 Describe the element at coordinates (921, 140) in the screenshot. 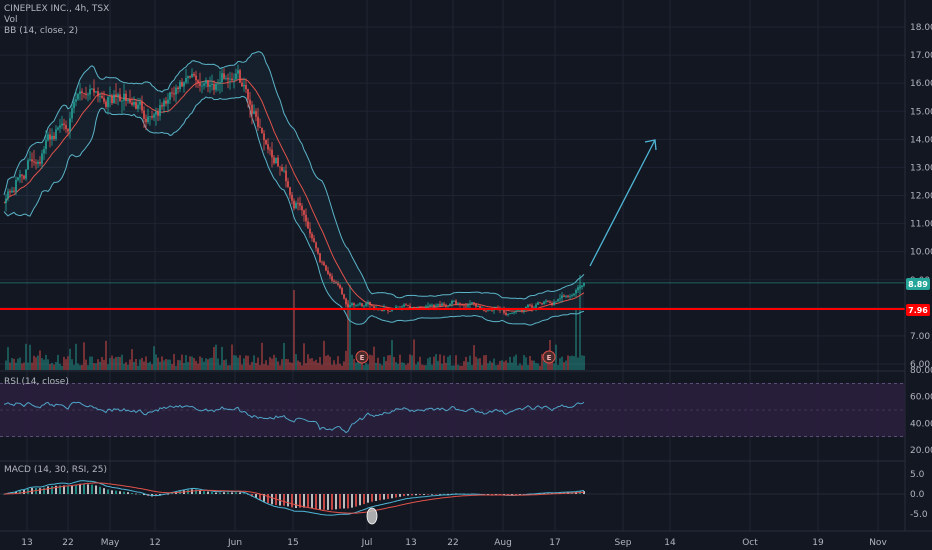

I see `price-tick-label: 14.00` at that location.